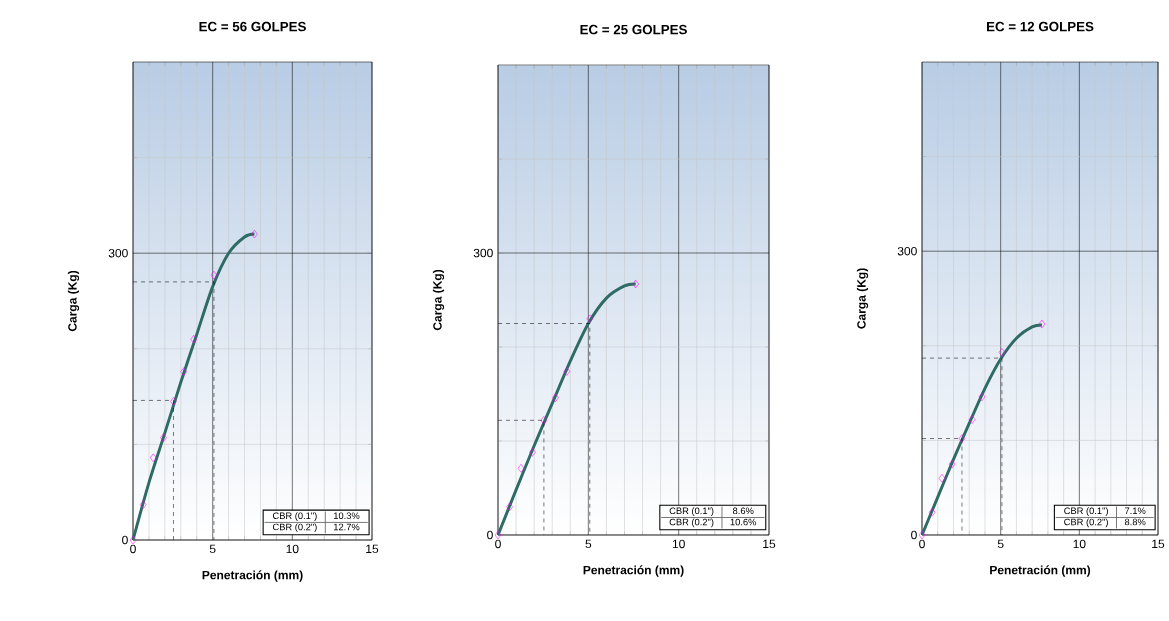  I want to click on chart-title: EC = 56 GOLPES, so click(252, 26).